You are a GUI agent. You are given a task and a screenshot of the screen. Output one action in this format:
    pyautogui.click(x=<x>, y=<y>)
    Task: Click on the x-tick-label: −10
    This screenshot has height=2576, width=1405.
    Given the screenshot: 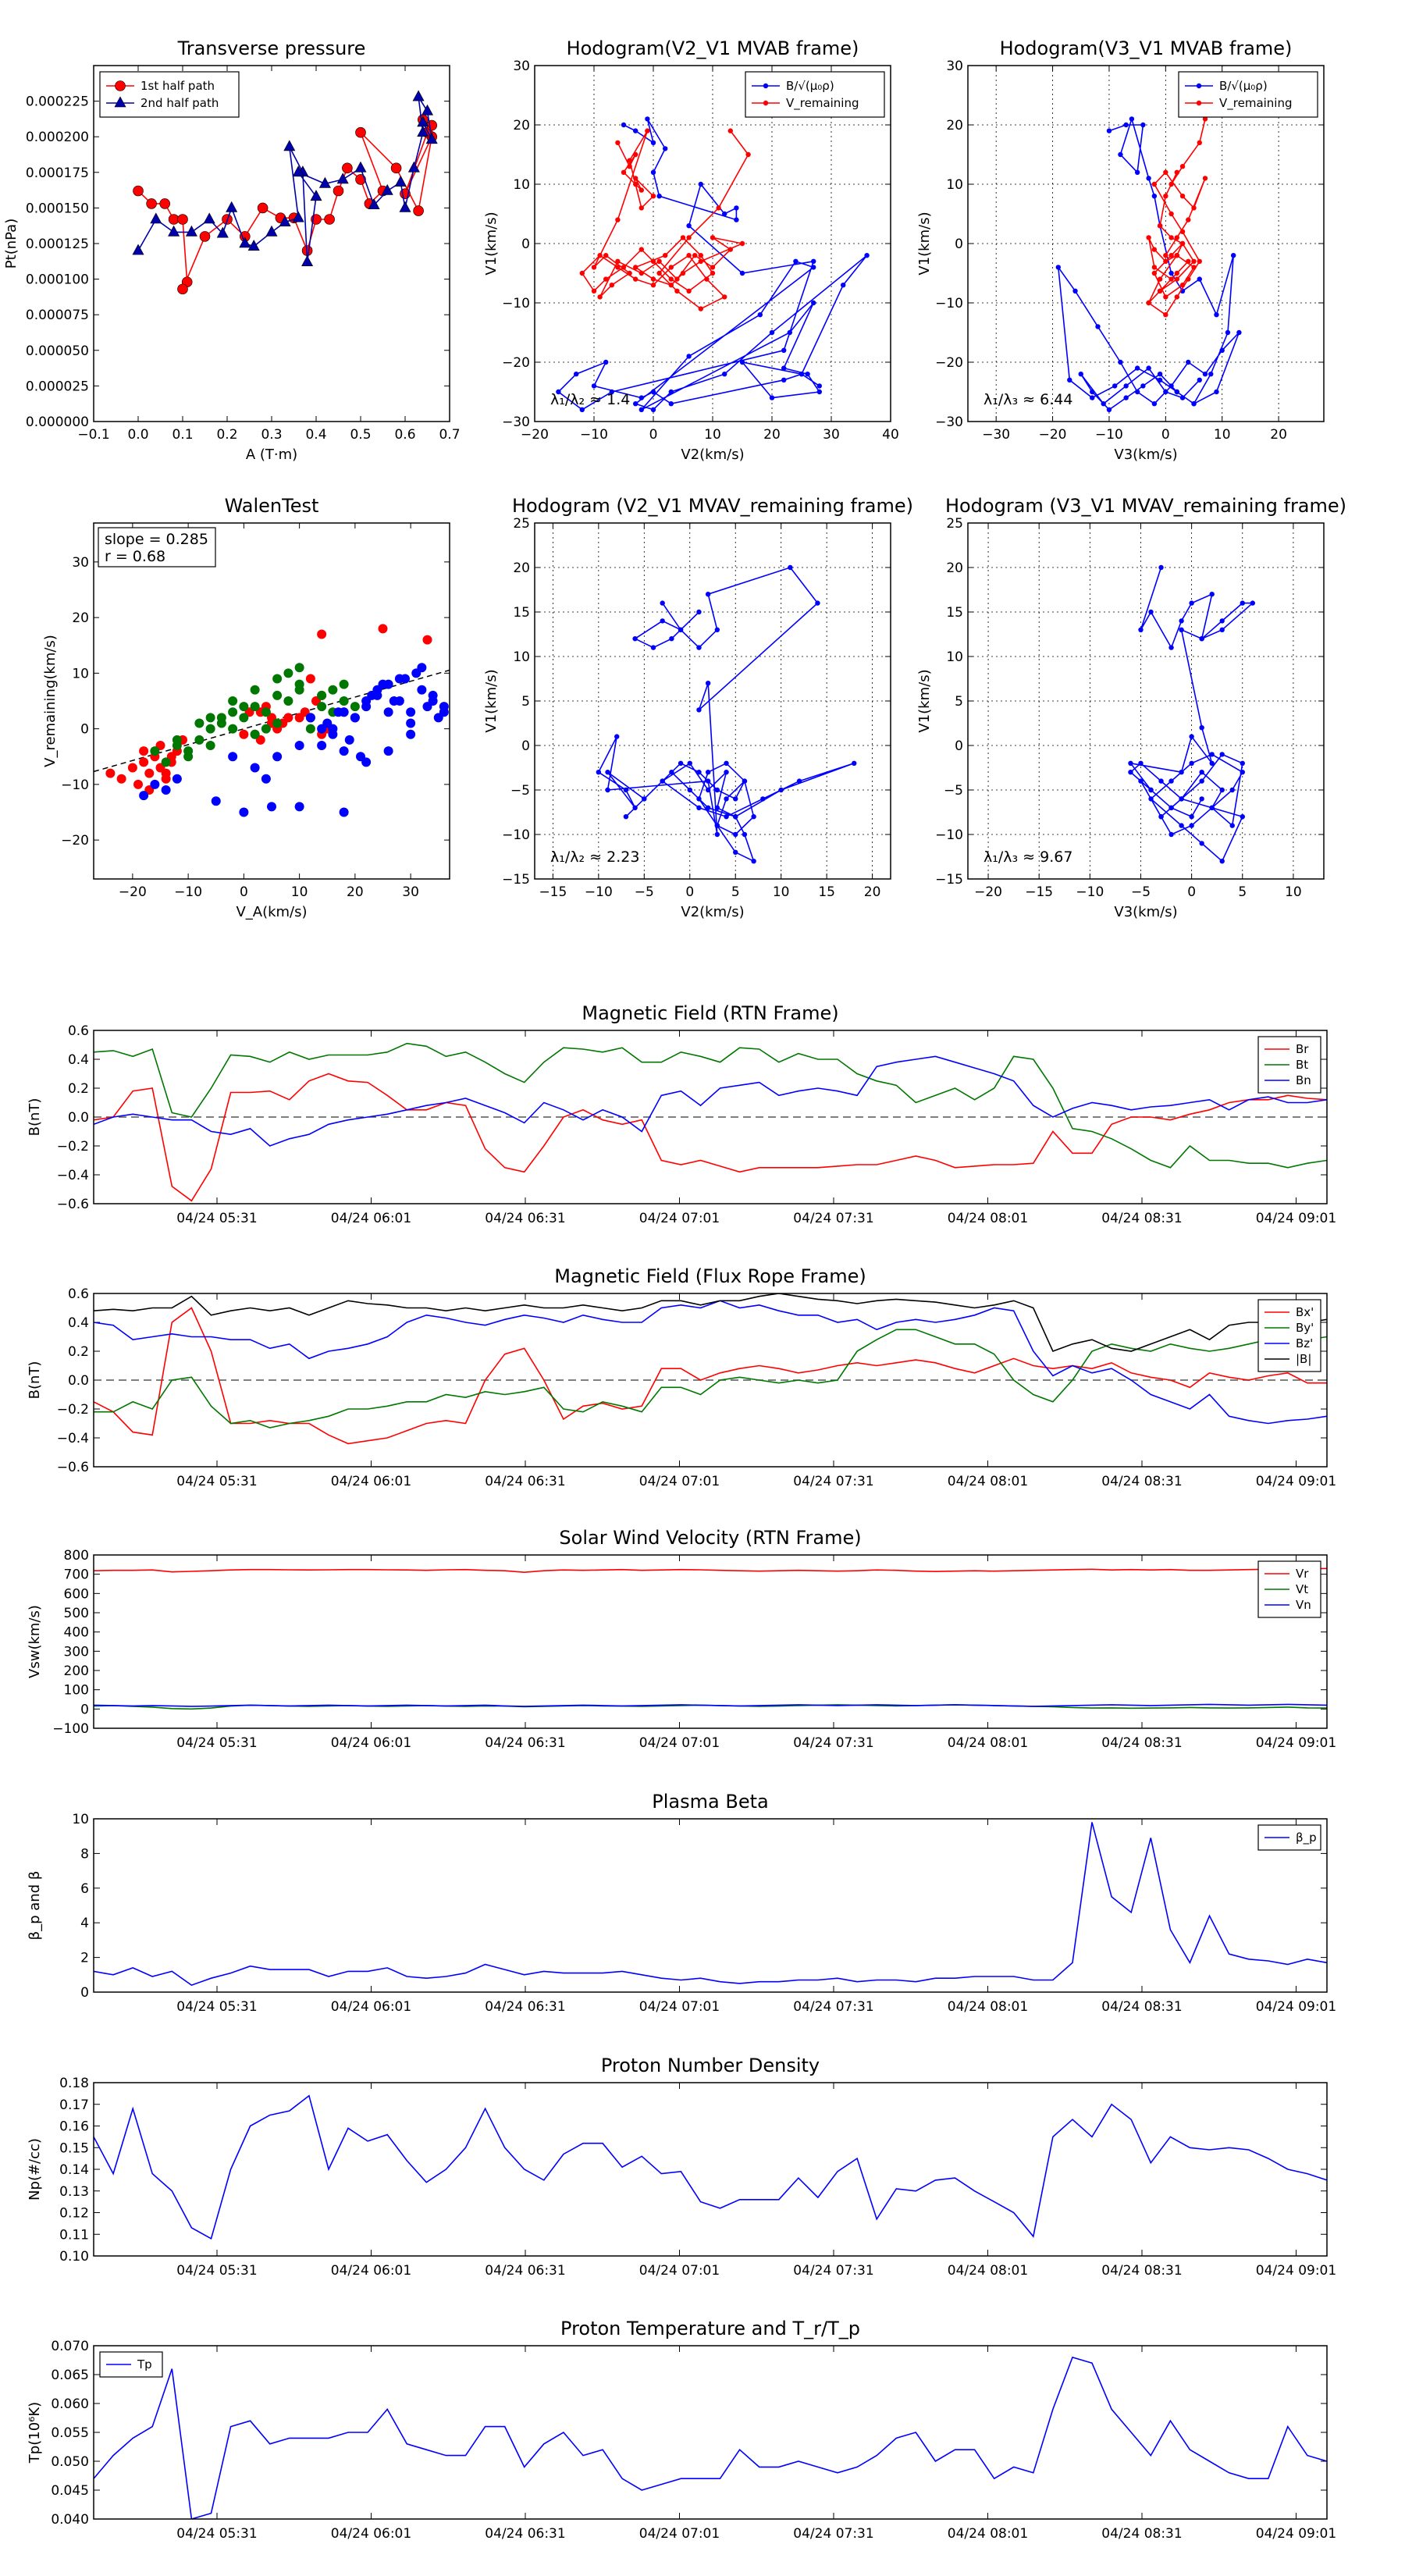 What is the action you would take?
    pyautogui.click(x=1109, y=435)
    